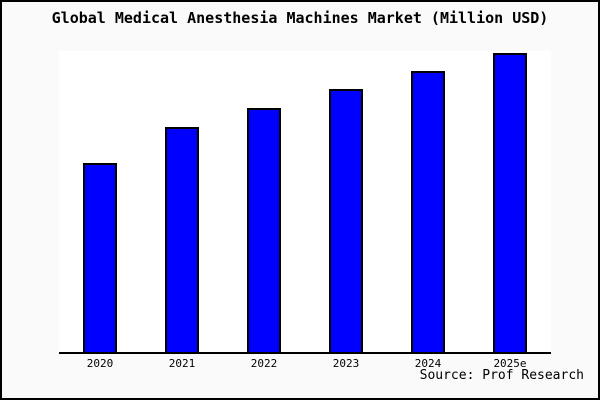  I want to click on bar-2024, so click(428, 211).